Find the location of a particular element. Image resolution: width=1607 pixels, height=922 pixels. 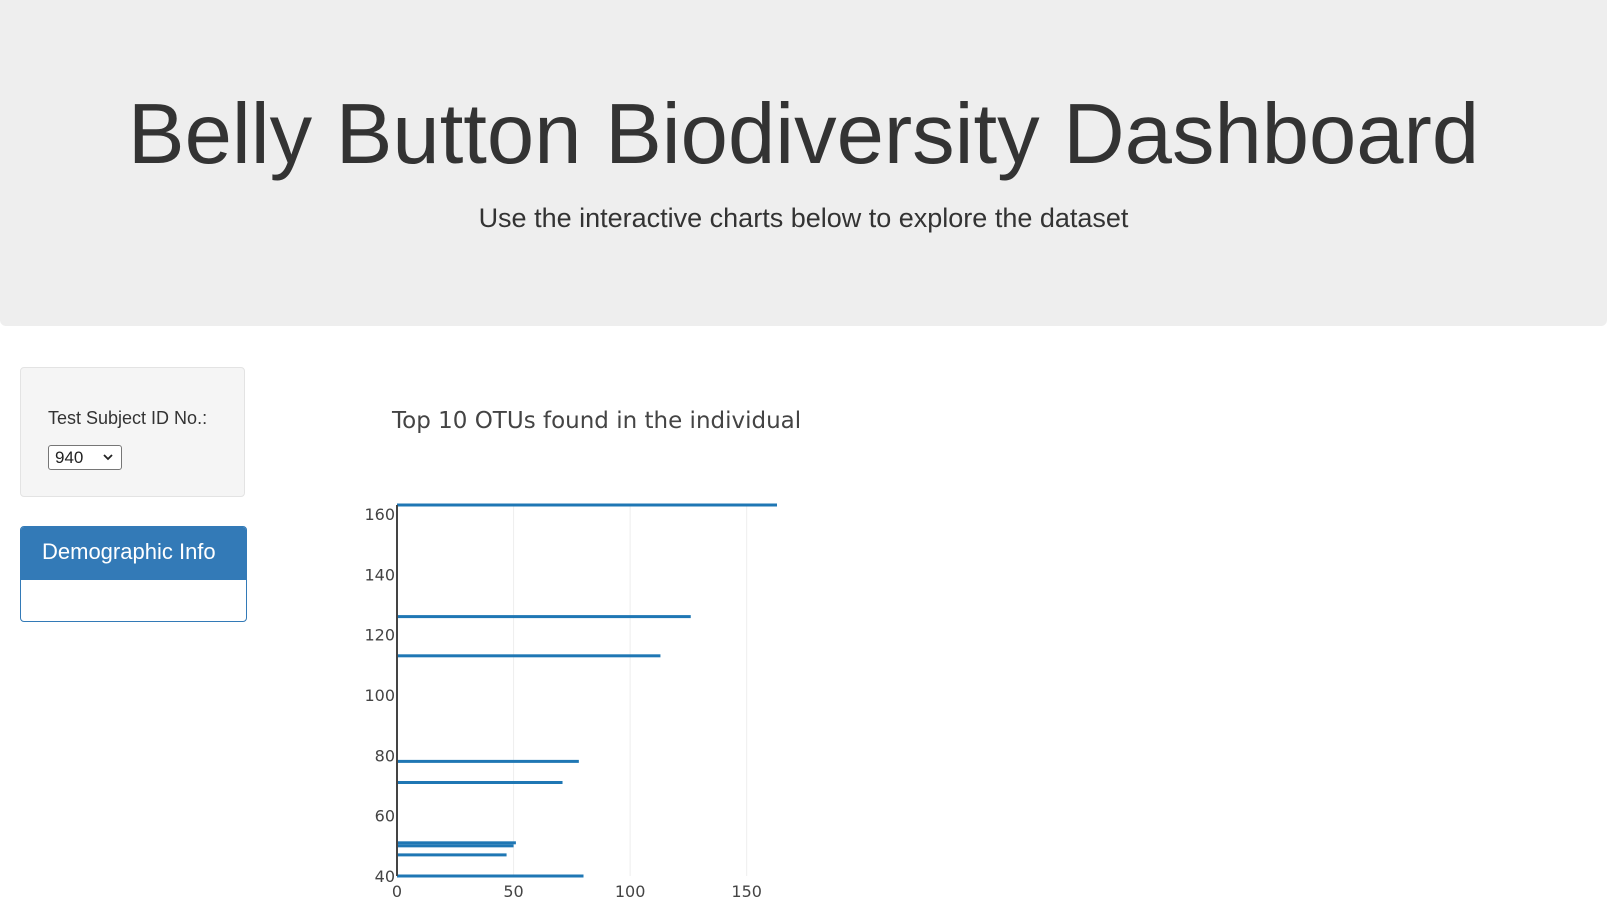

y-tick-label: 160 is located at coordinates (379, 514).